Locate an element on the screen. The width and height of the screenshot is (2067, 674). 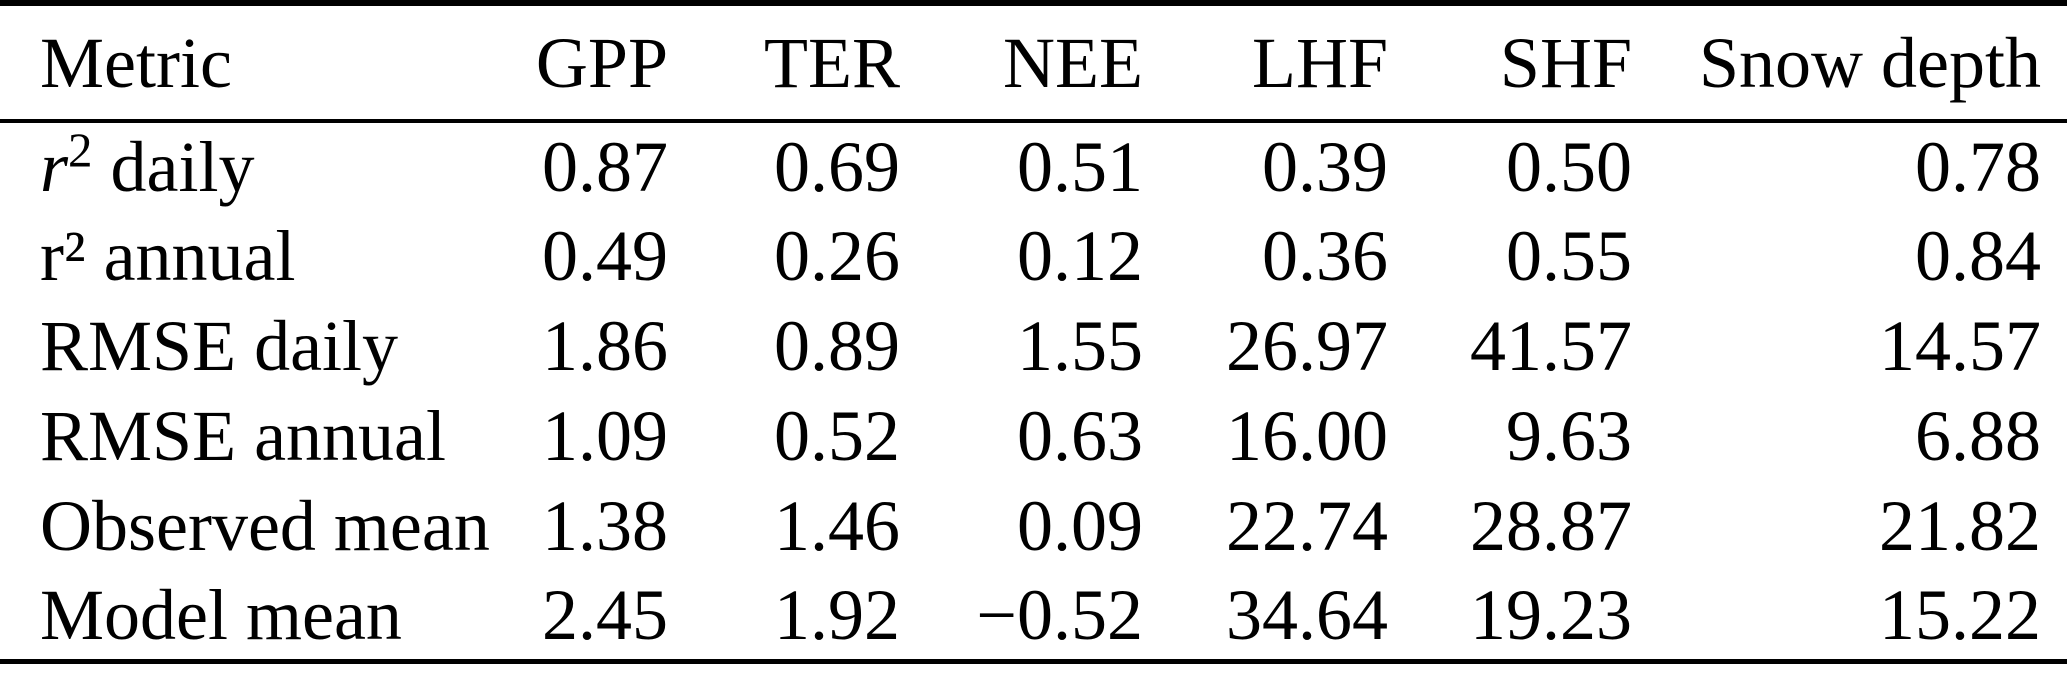
row-label: RMSE annual is located at coordinates (235, 436).